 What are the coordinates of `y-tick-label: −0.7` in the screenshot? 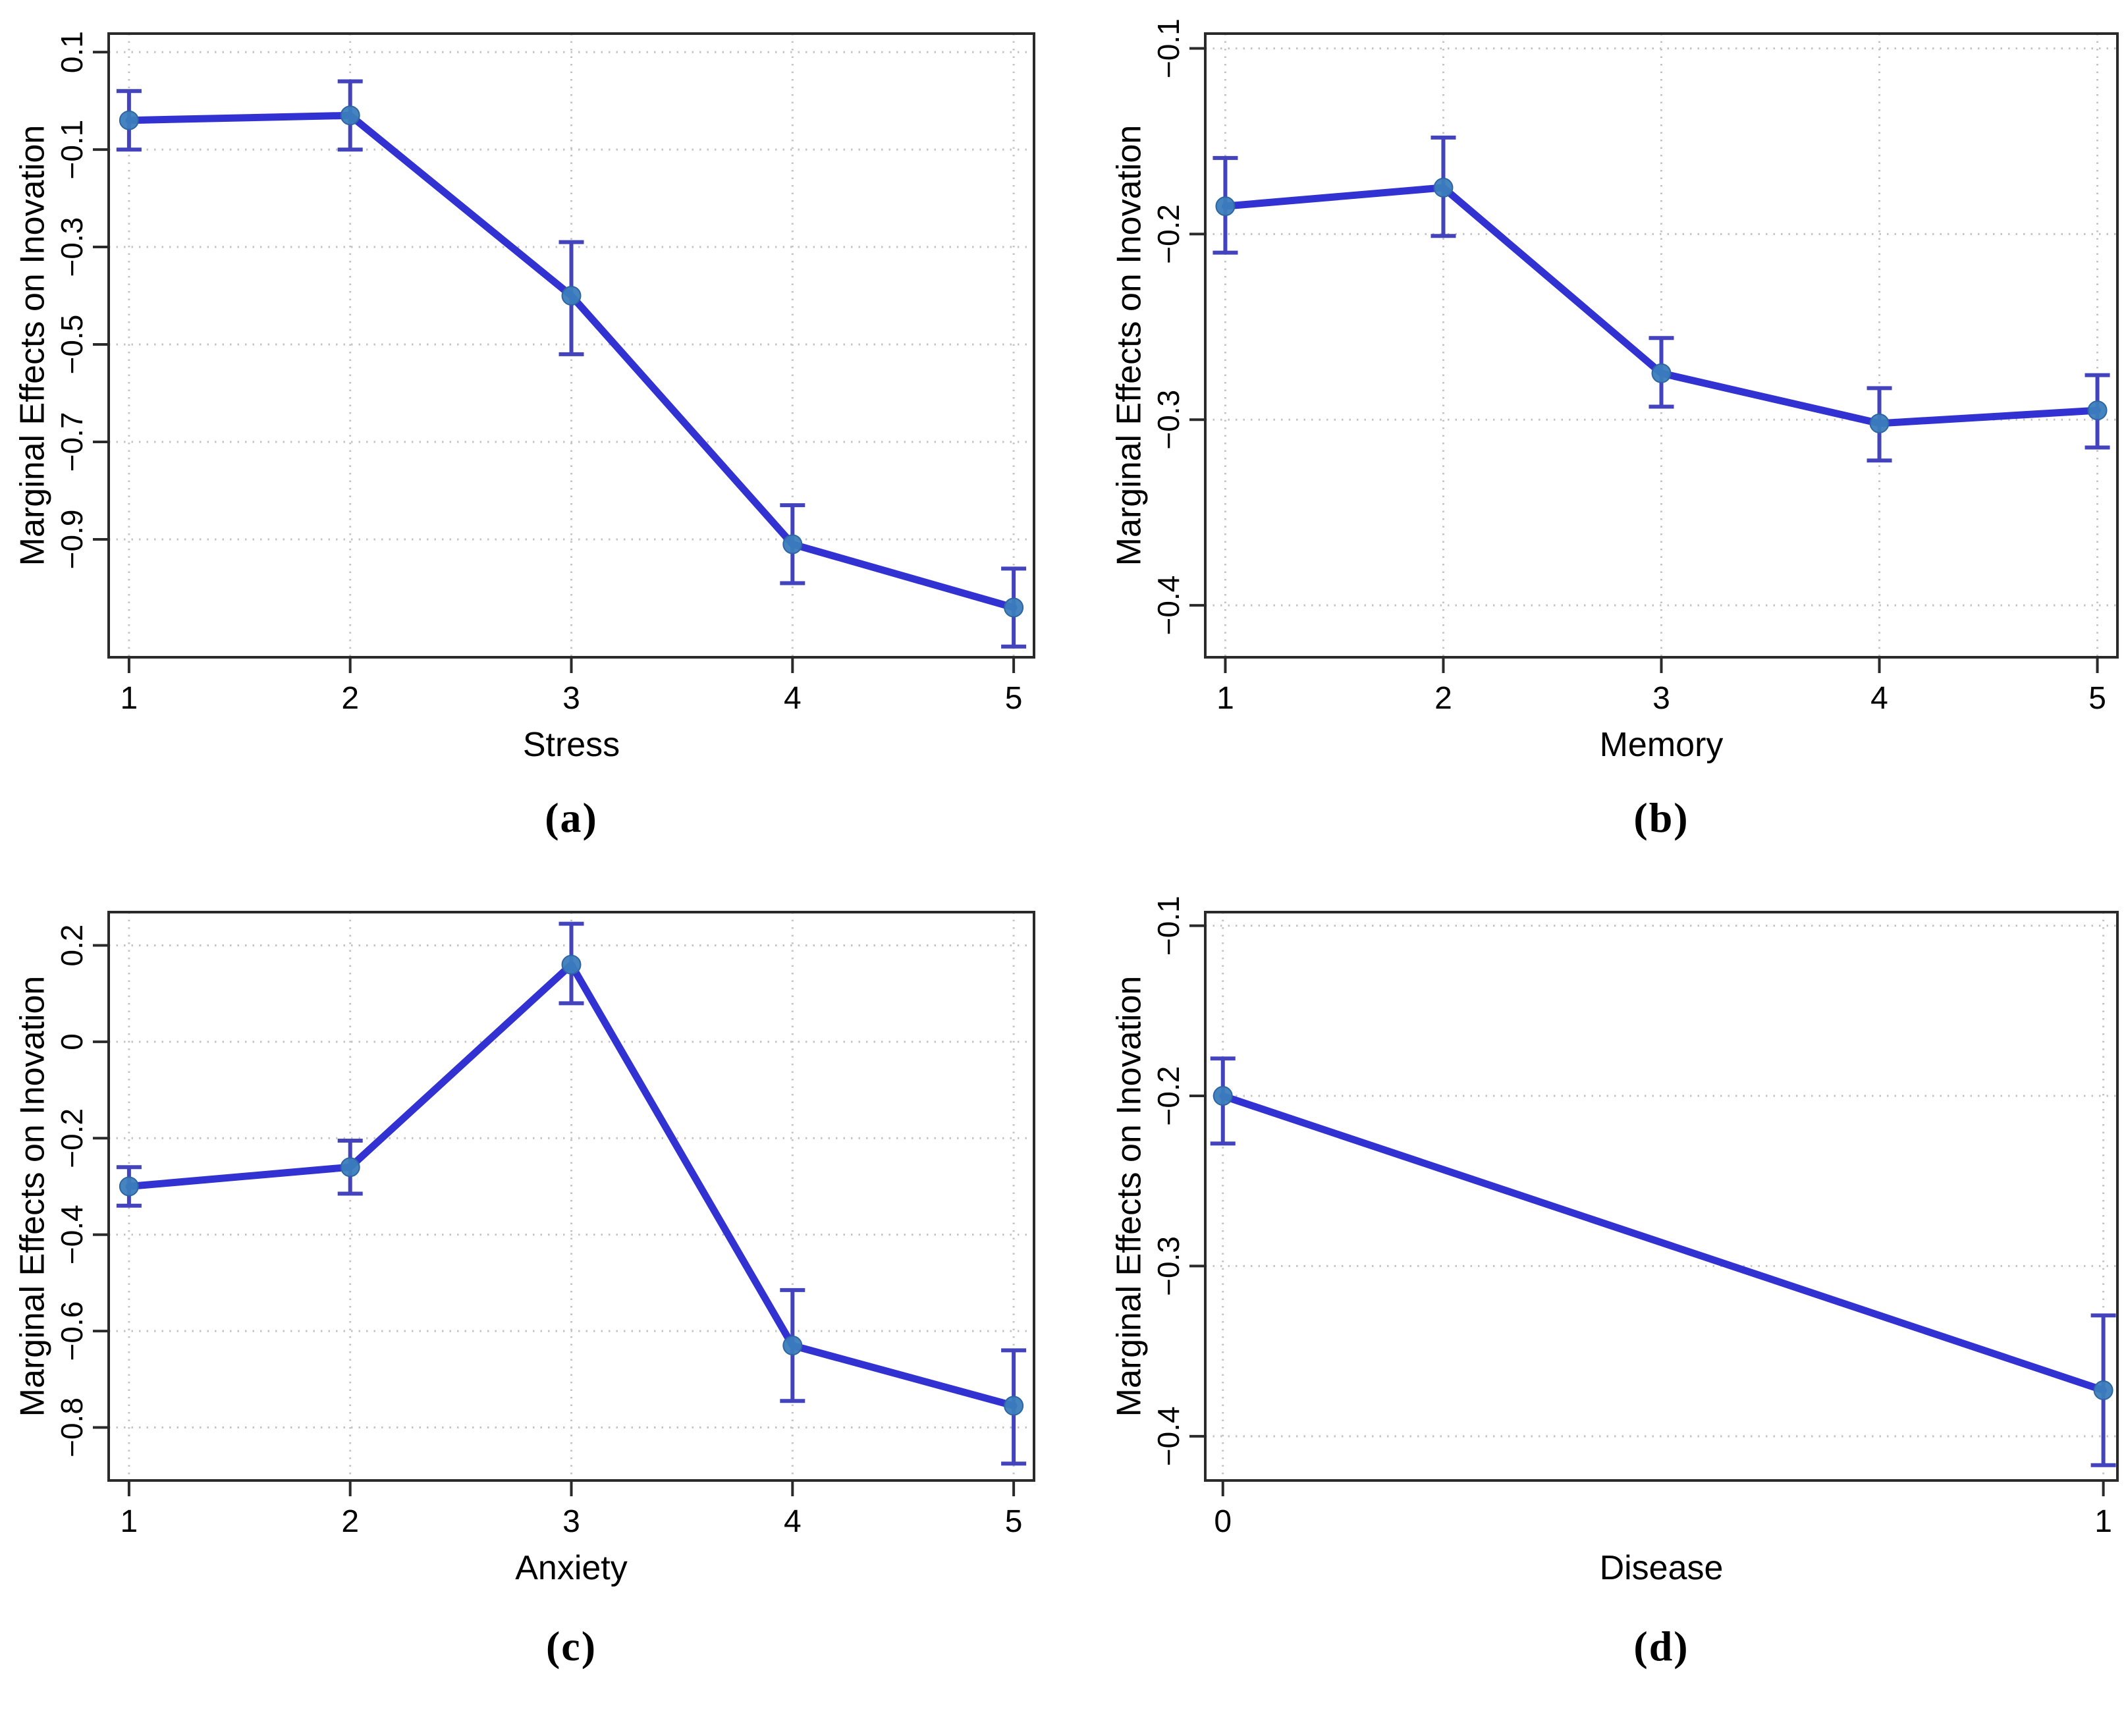 It's located at (72, 442).